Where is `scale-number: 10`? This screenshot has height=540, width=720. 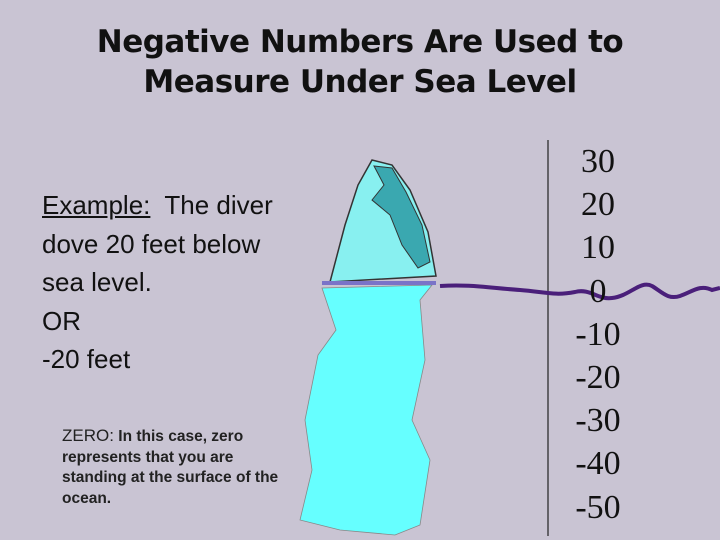
scale-number: 10 is located at coordinates (598, 248).